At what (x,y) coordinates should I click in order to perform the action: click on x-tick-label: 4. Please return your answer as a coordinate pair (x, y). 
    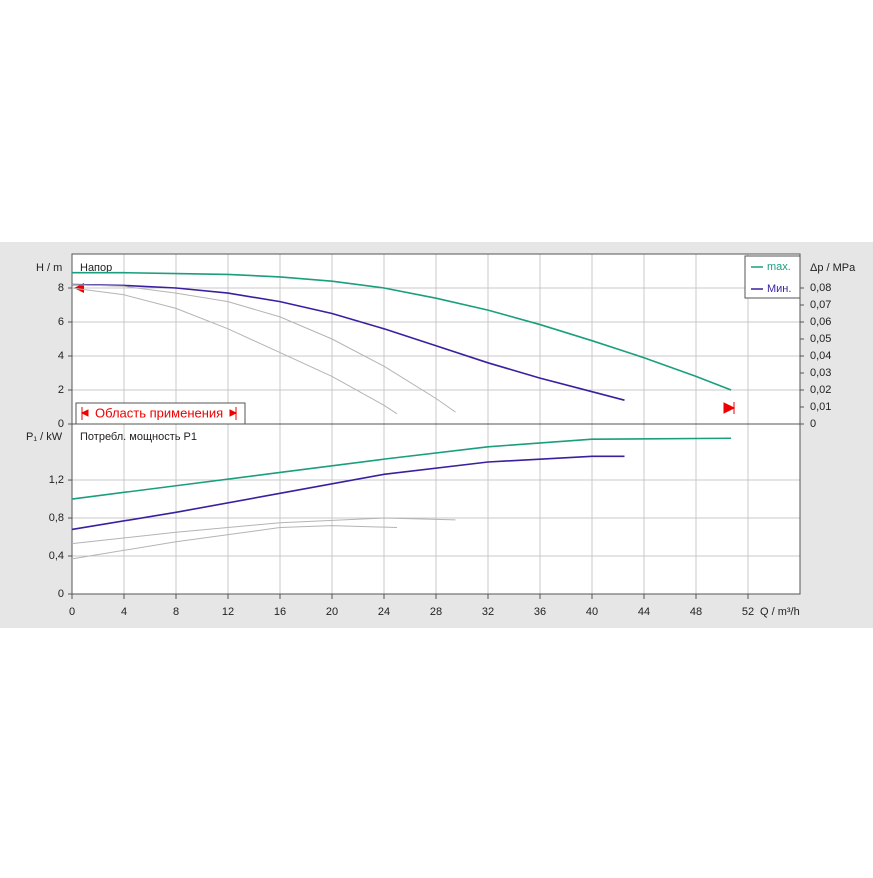
    Looking at the image, I should click on (124, 612).